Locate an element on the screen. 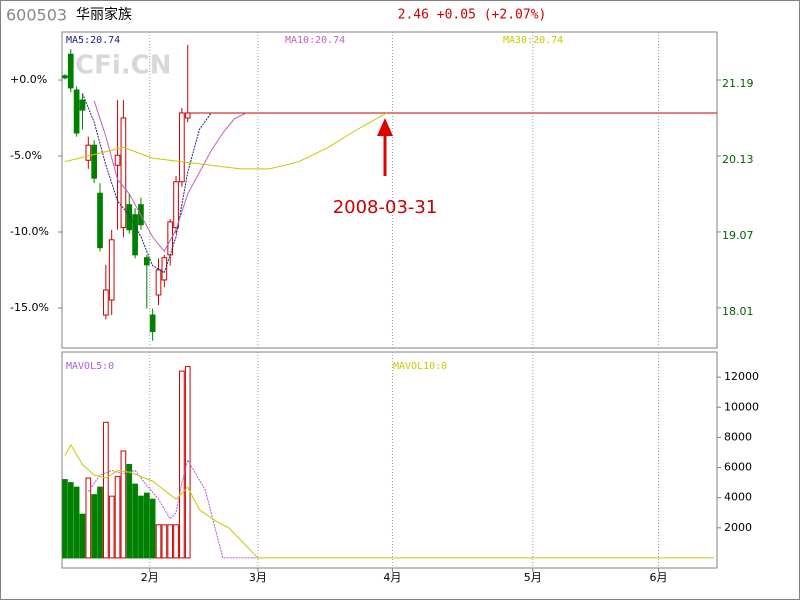 This screenshot has height=600, width=800. legend-entry: MAVOL5:0 is located at coordinates (90, 366).